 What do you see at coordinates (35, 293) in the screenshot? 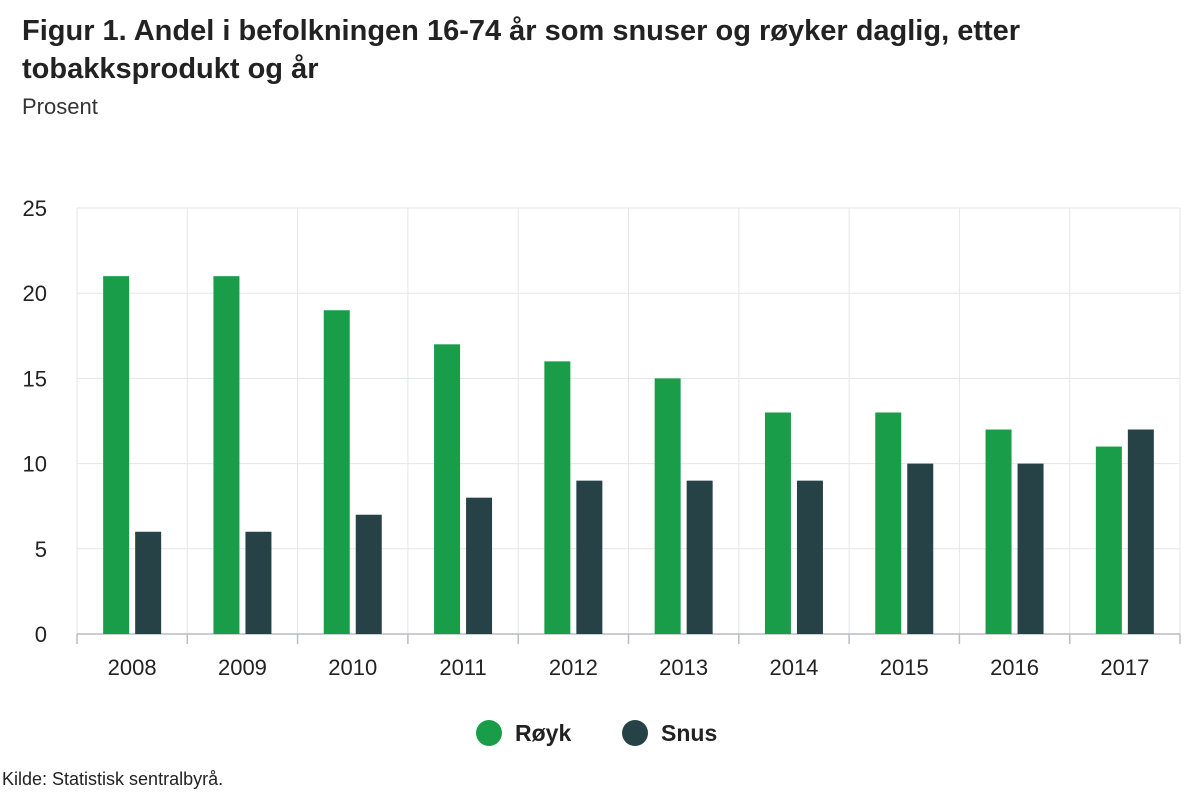
I see `y-tick-label: 20` at bounding box center [35, 293].